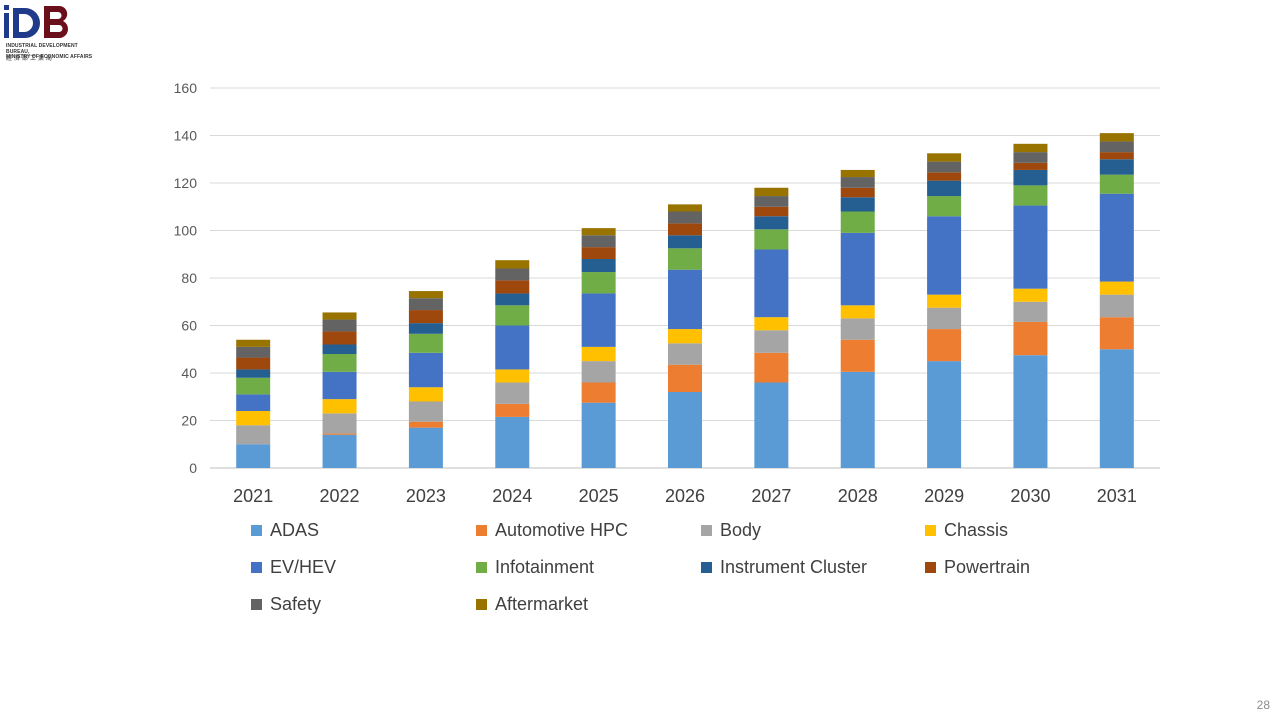 This screenshot has height=720, width=1280. What do you see at coordinates (193, 468) in the screenshot?
I see `y-tick-label: 0` at bounding box center [193, 468].